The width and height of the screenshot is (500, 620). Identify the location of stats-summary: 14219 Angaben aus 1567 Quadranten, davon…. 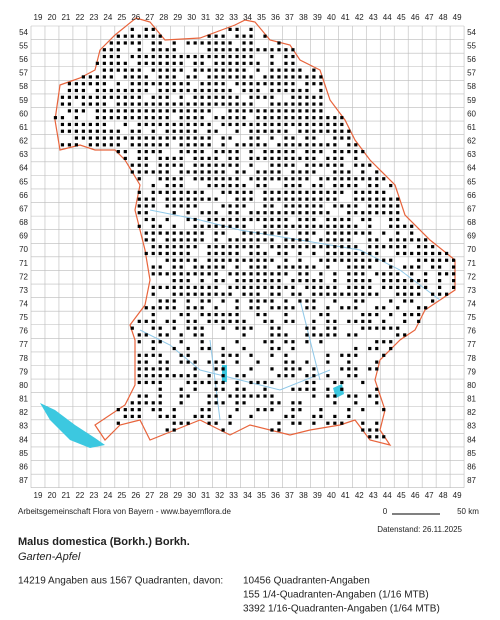
(120, 581).